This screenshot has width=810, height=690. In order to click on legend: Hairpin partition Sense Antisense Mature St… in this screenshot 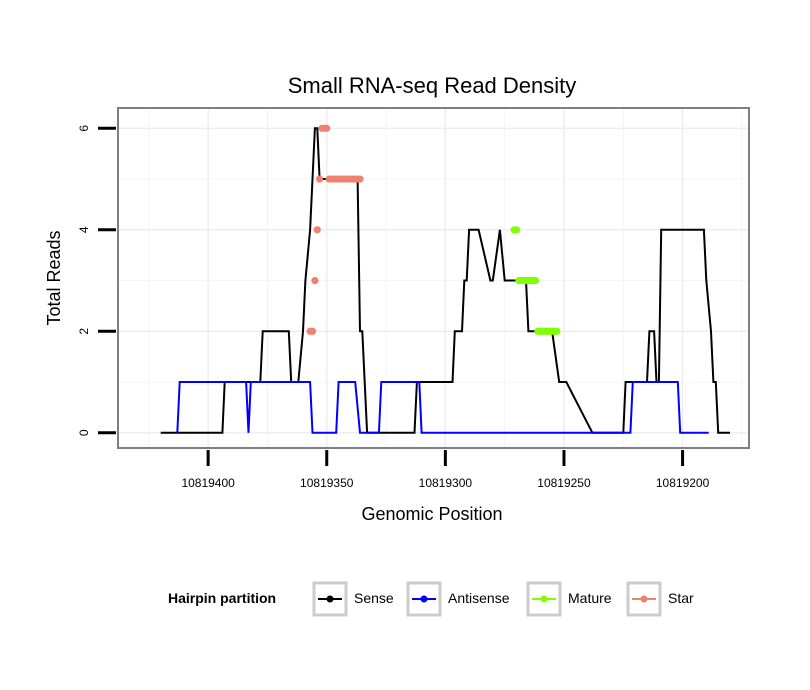, I will do `click(431, 599)`.